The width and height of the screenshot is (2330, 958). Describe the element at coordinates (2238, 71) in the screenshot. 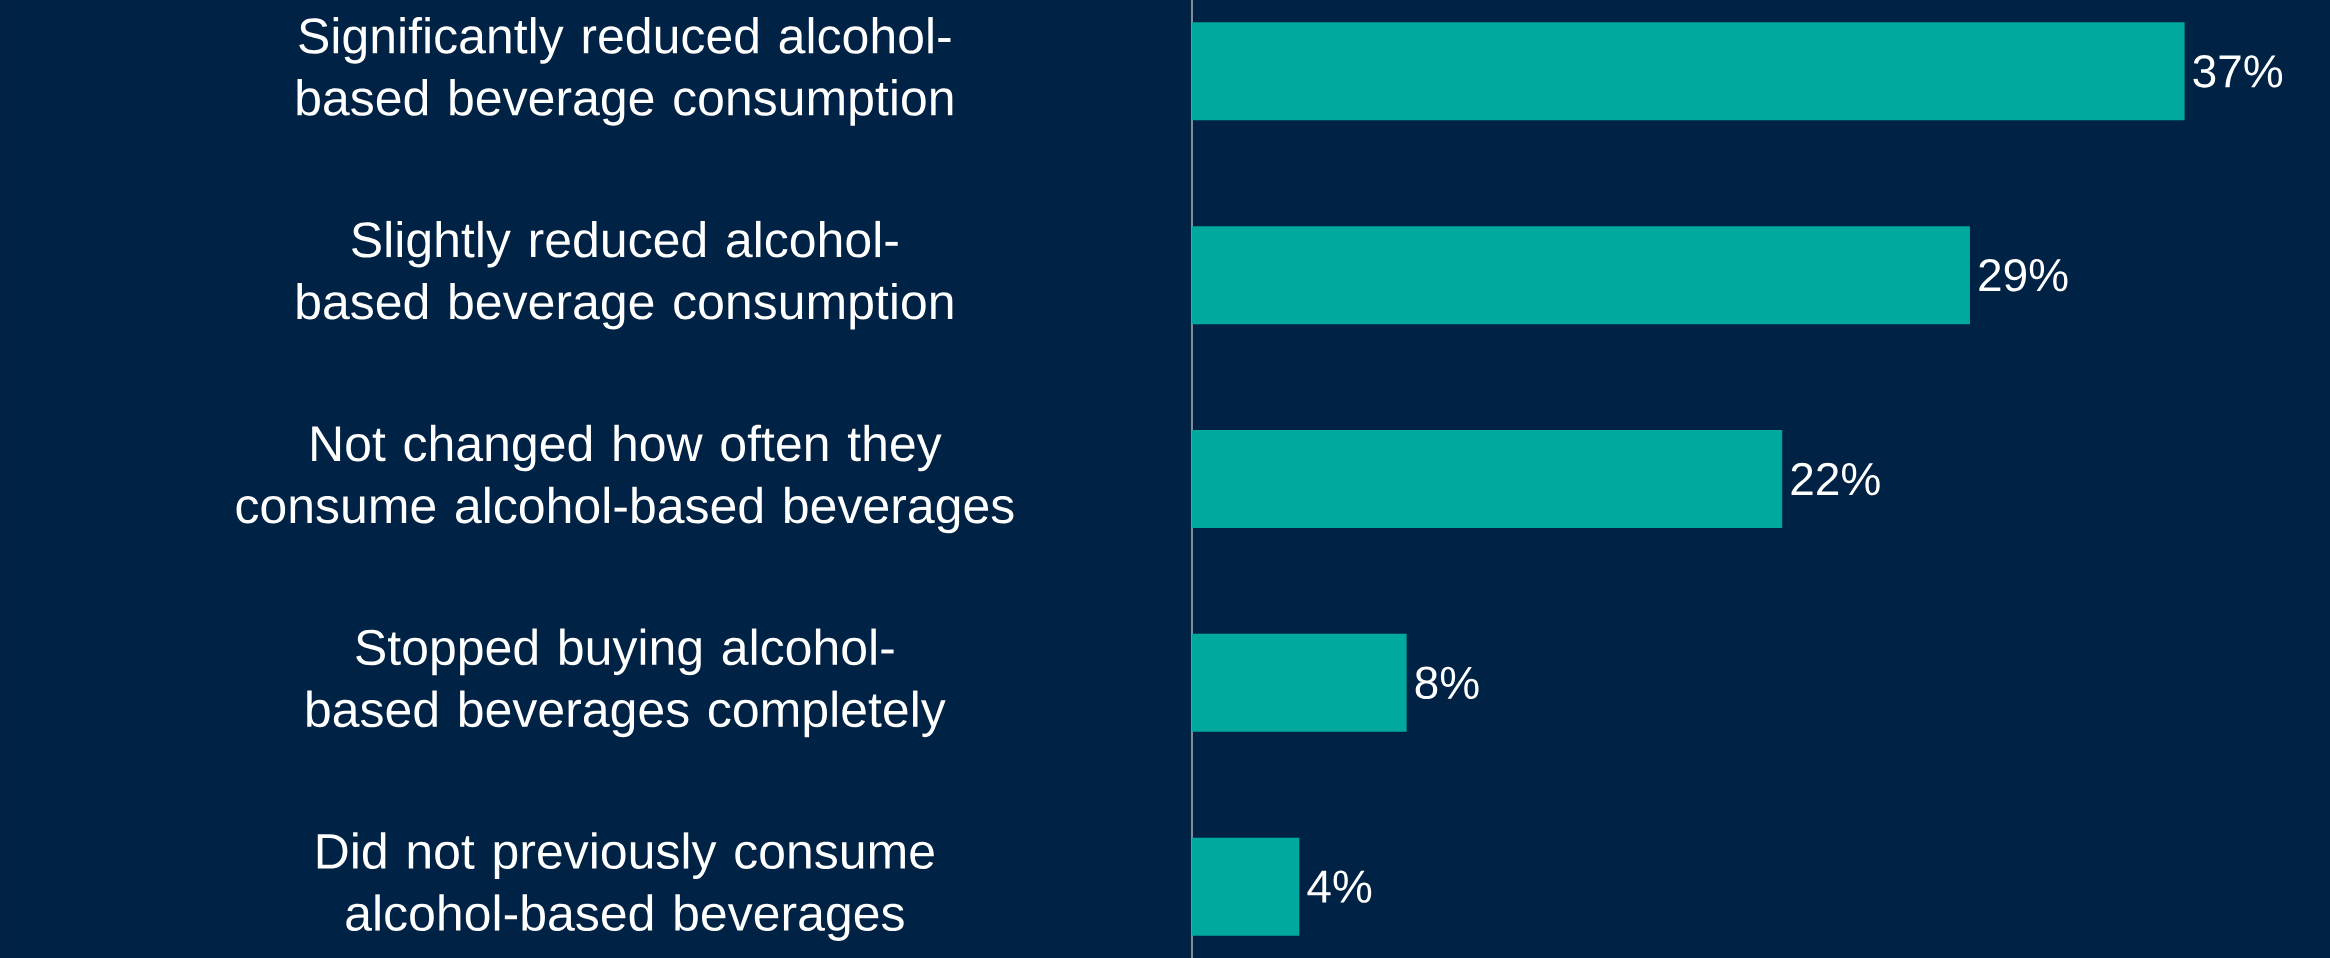

I see `data-label: 37%` at that location.